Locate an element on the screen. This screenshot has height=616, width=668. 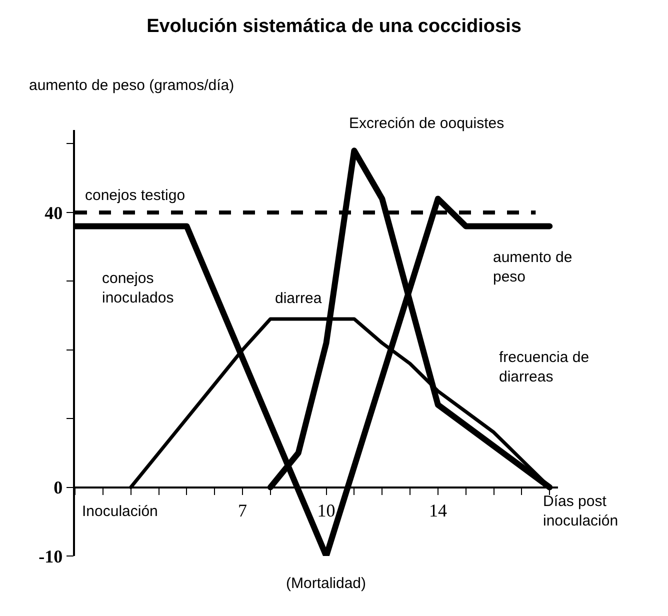
annotation: aumento de peso is located at coordinates (532, 267).